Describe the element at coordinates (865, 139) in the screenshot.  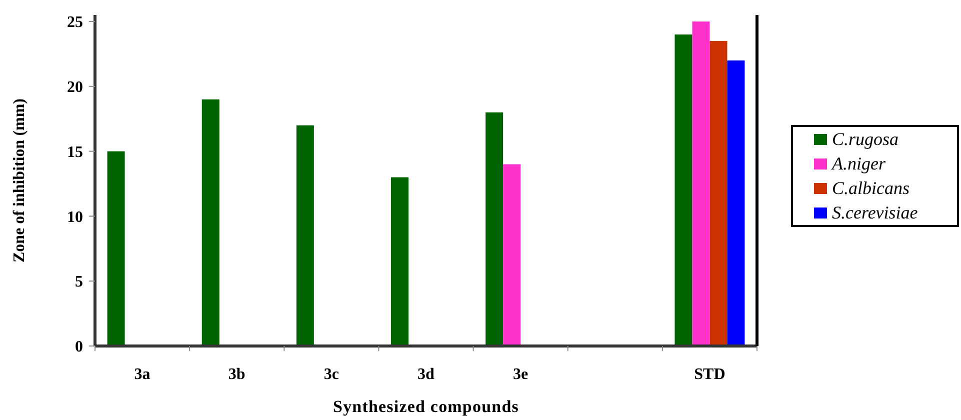
I see `legend-label: C.rugosa` at that location.